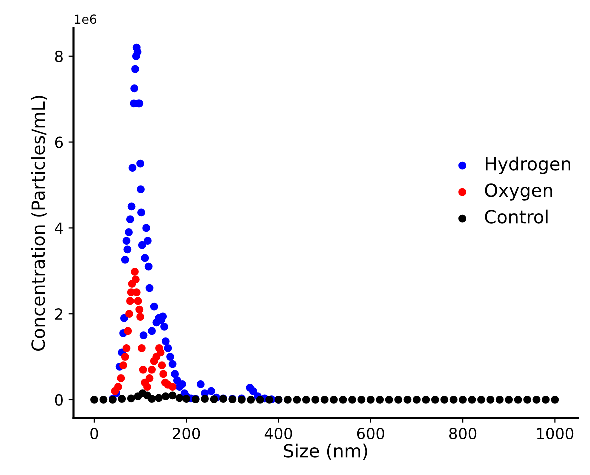  I want to click on x-tick-label: 200, so click(186, 434).